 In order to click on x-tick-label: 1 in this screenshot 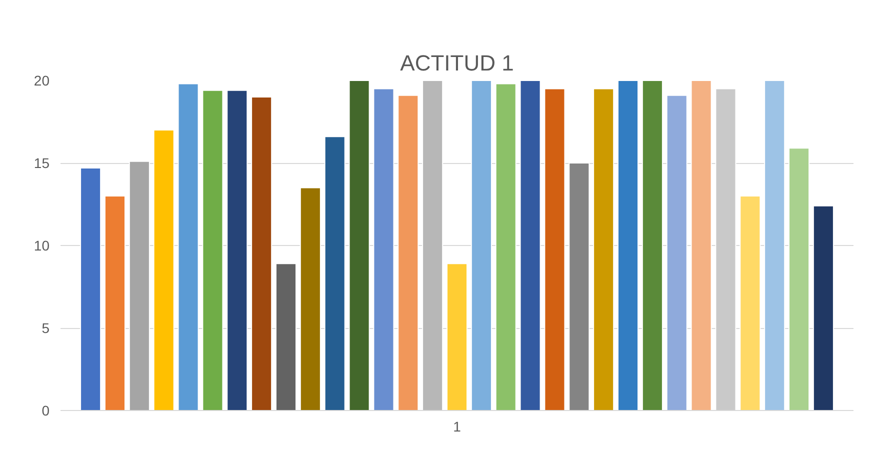, I will do `click(457, 426)`.